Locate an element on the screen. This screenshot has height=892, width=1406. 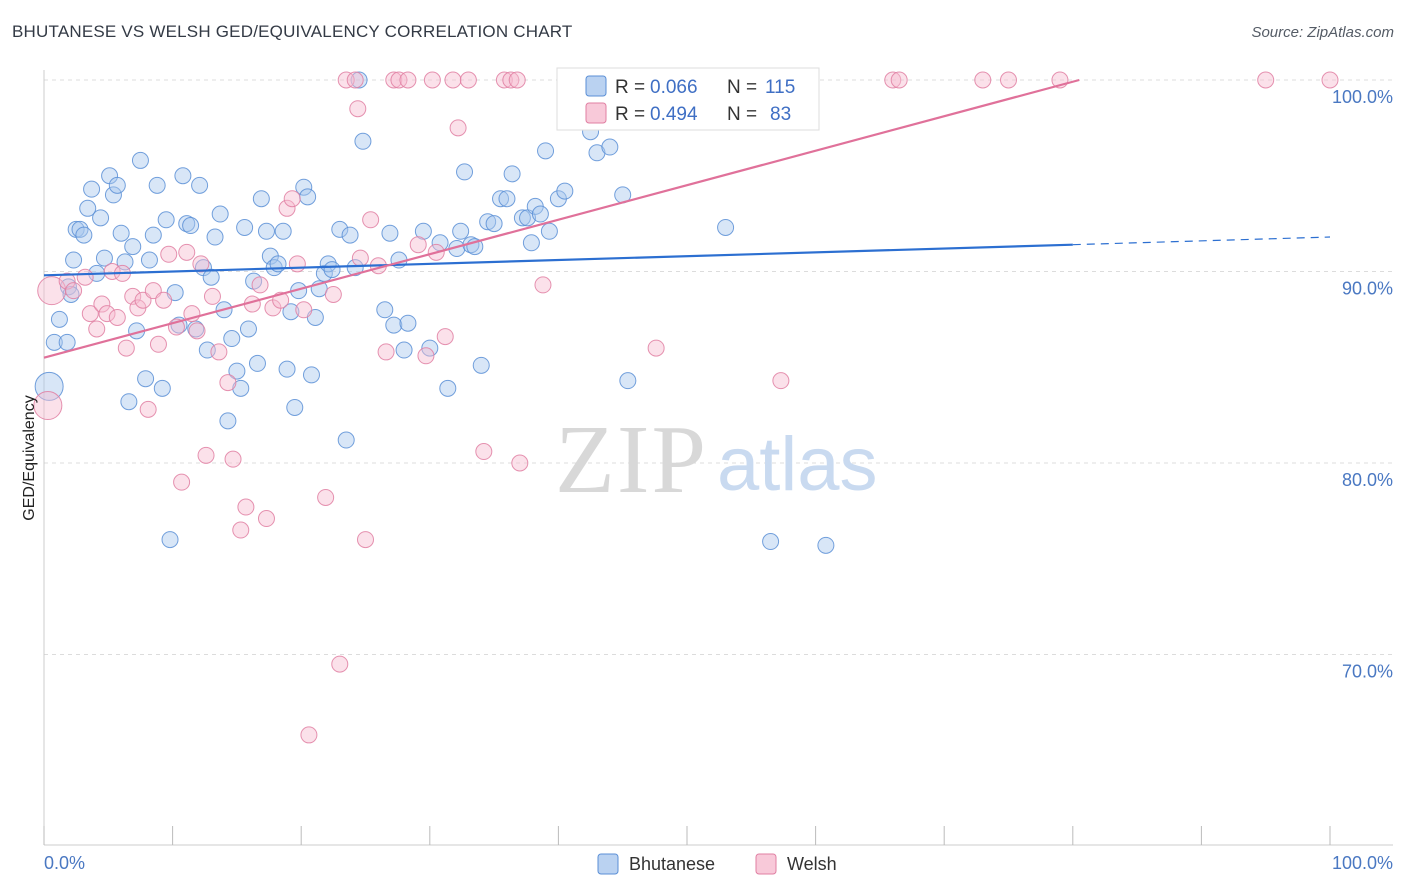
y-axis-label: GED/Equivalency is located at coordinates (29, 457).